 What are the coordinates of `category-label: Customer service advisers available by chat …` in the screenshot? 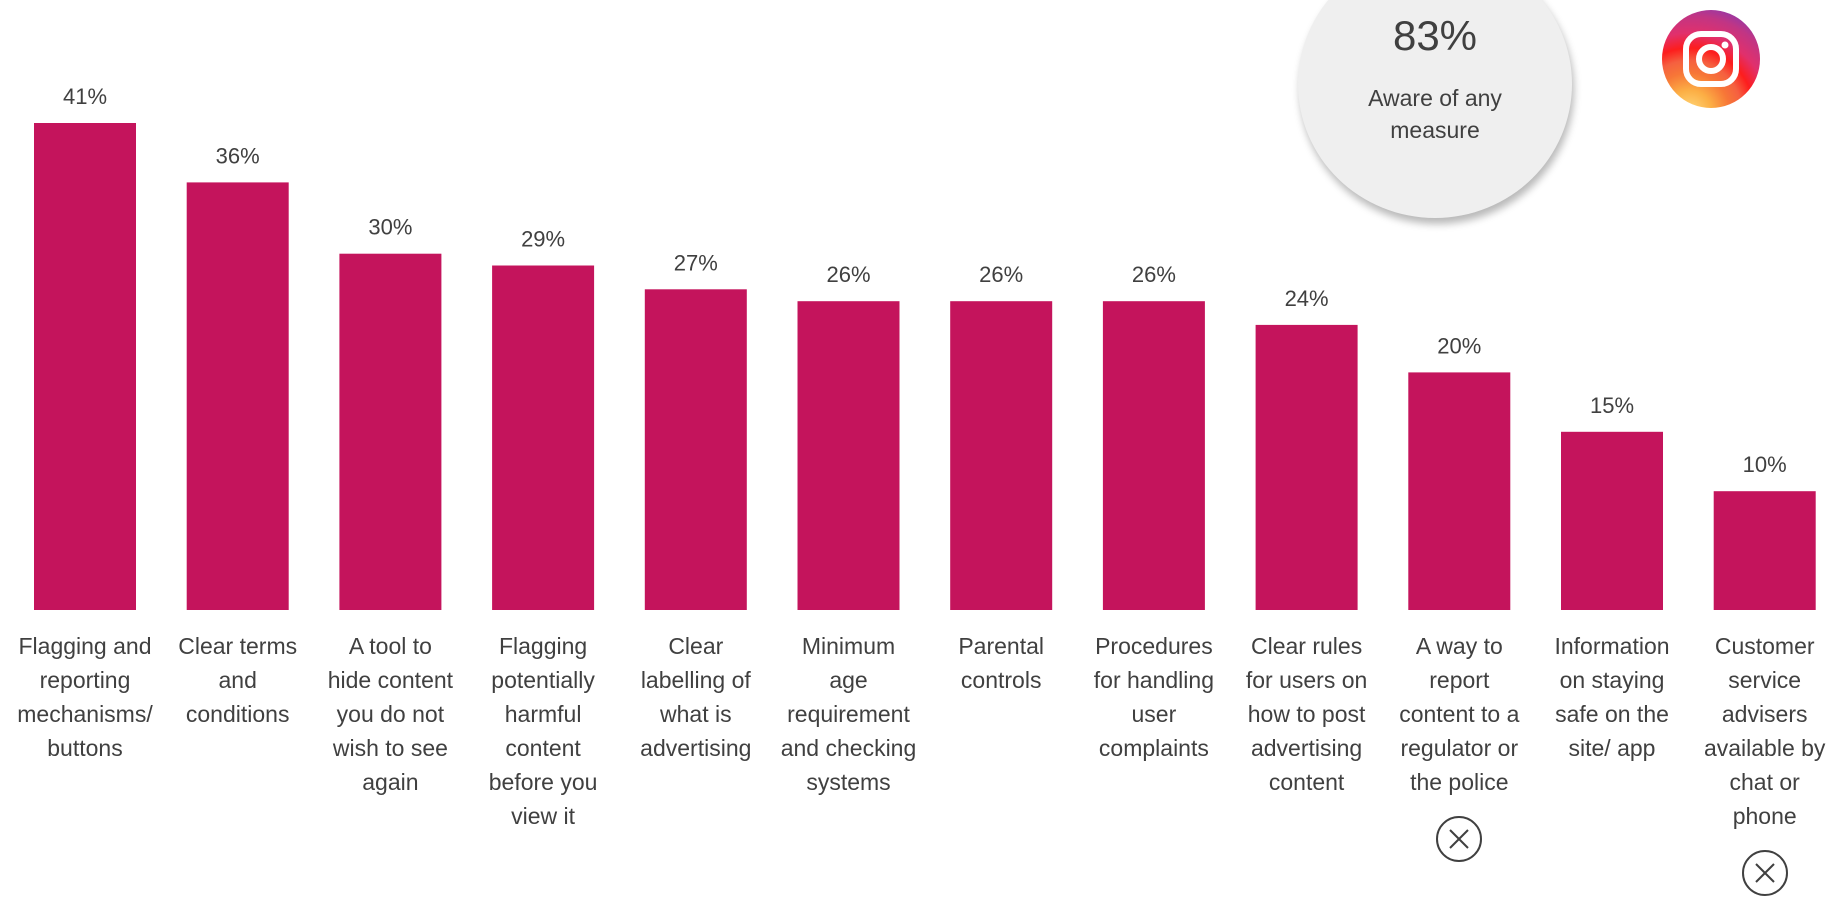 It's located at (1764, 731).